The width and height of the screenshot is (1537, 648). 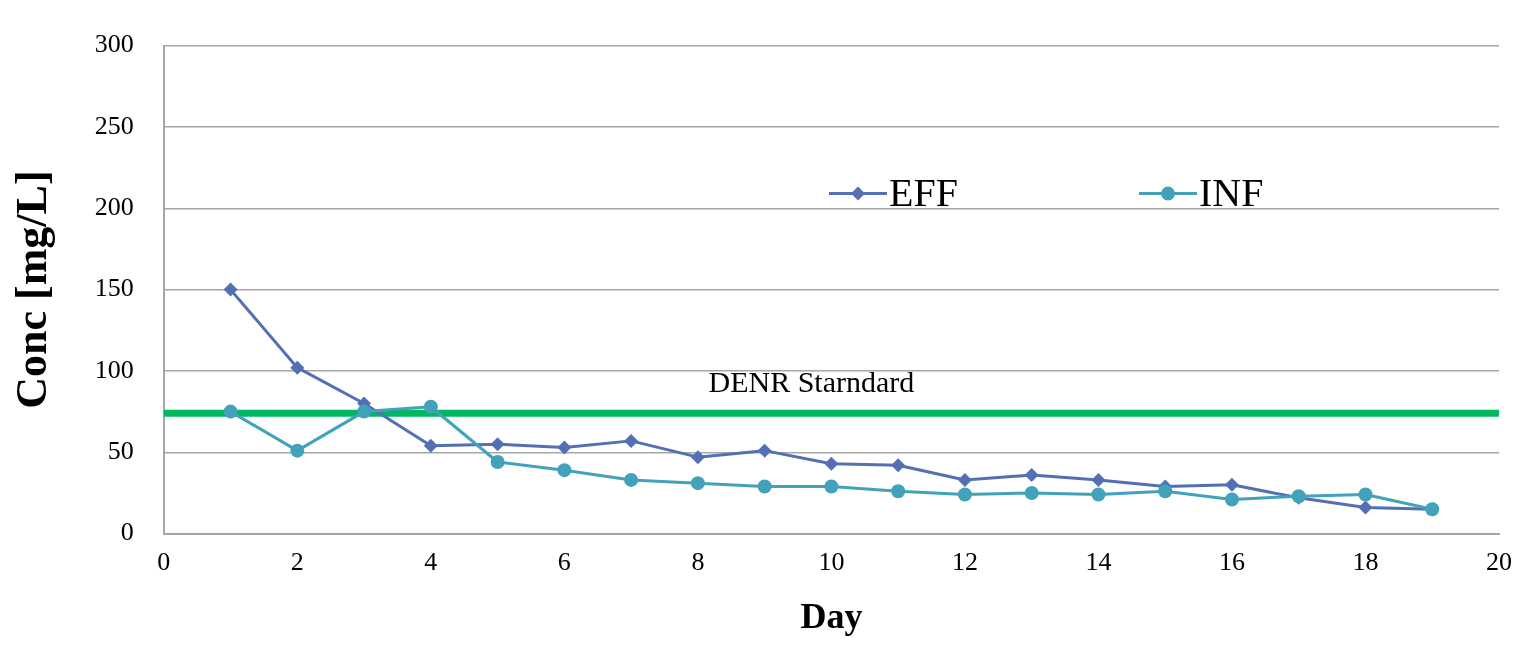 I want to click on x-tick-label: 10, so click(x=831, y=562).